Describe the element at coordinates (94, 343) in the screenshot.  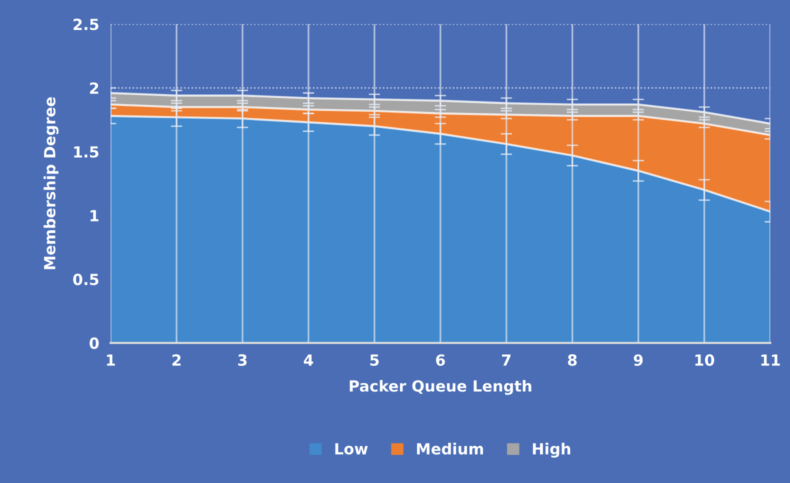
I see `y-tick-label: 0` at that location.